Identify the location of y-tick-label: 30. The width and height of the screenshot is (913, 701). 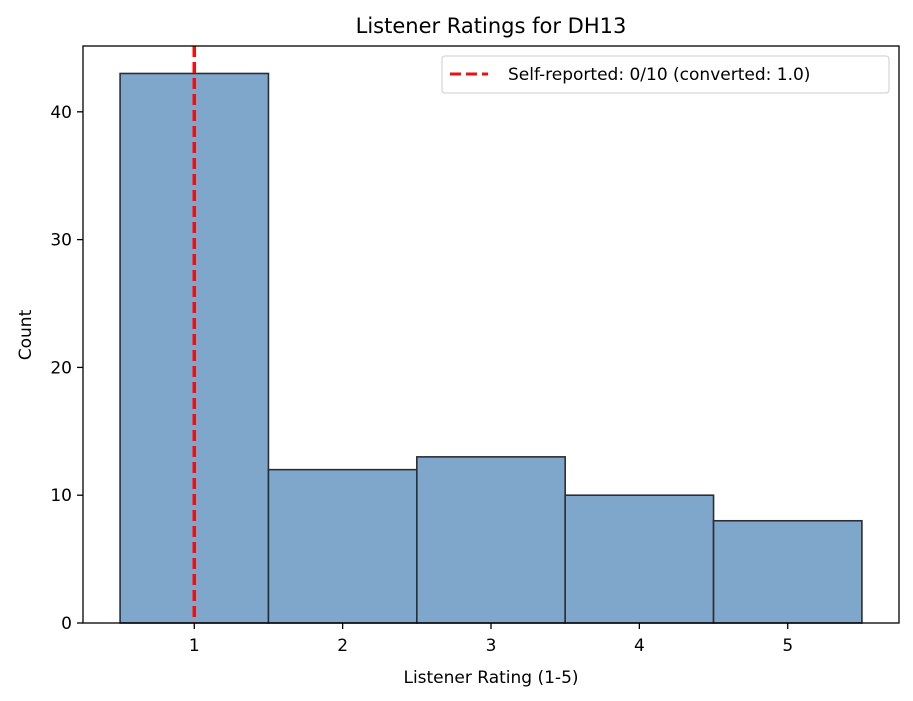
(61, 241).